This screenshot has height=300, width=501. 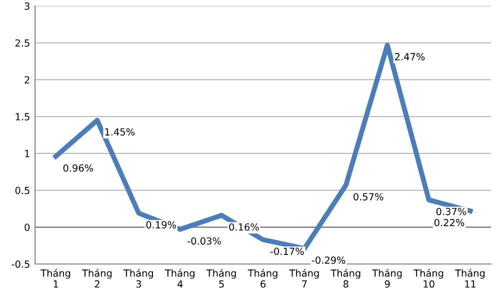 What do you see at coordinates (387, 278) in the screenshot?
I see `x-tick-label: Tháng 9` at bounding box center [387, 278].